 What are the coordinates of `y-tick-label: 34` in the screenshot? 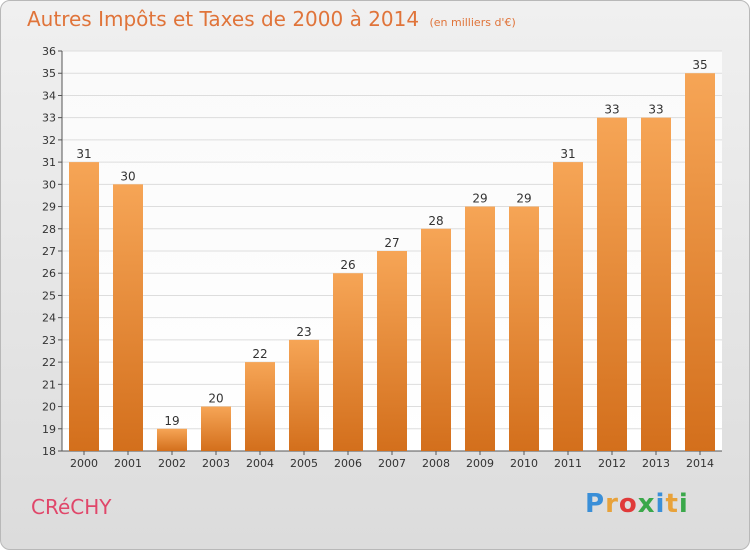 It's located at (49, 95).